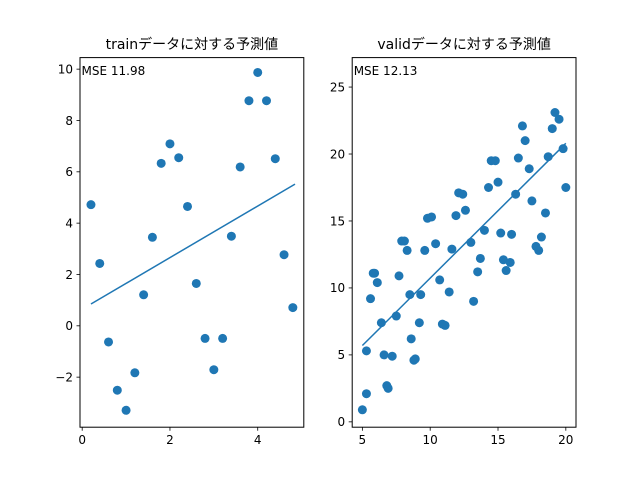  Describe the element at coordinates (64, 377) in the screenshot. I see `train-y-tick-label: −2` at that location.